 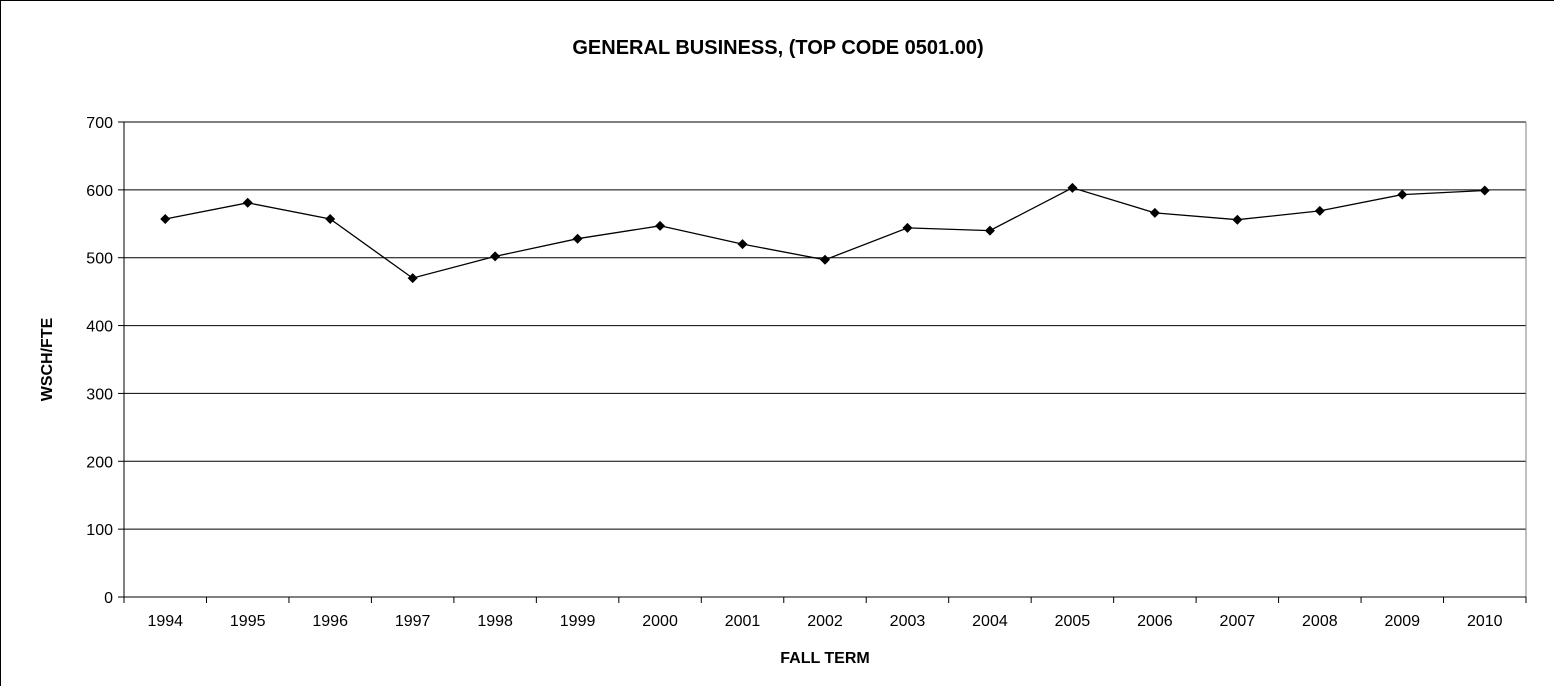 I want to click on data-point-2009, so click(x=1402, y=194).